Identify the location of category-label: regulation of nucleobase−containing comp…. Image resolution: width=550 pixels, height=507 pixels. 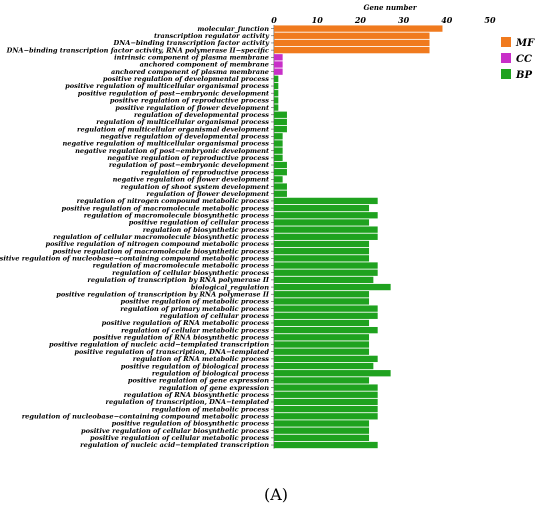
(146, 417).